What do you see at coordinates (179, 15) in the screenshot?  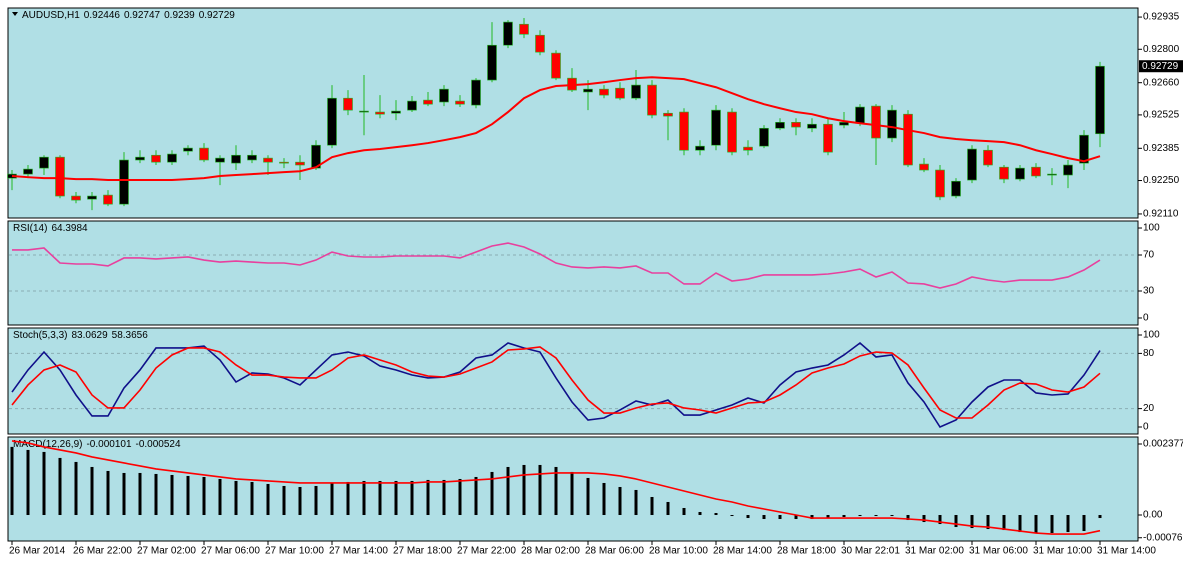 I see `header-item: 0.9239` at bounding box center [179, 15].